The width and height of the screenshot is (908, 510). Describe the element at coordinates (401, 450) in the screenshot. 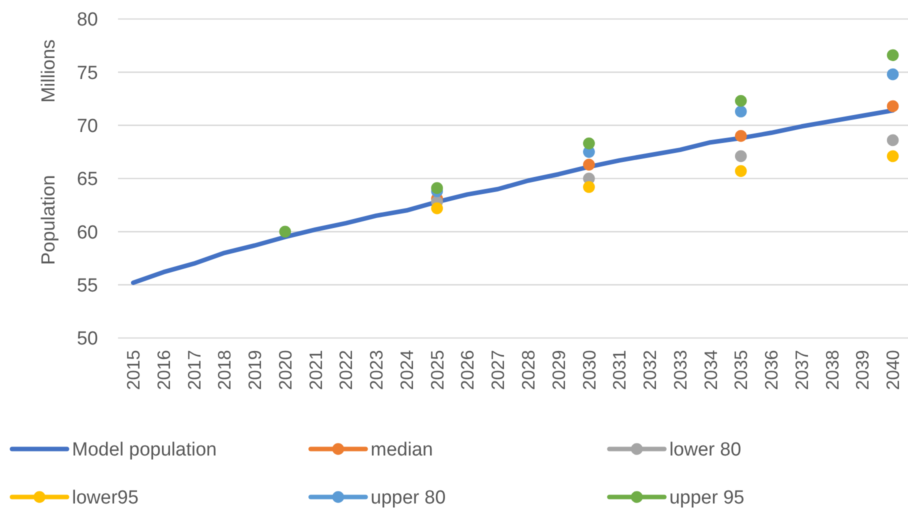

I see `legend-label: median` at that location.